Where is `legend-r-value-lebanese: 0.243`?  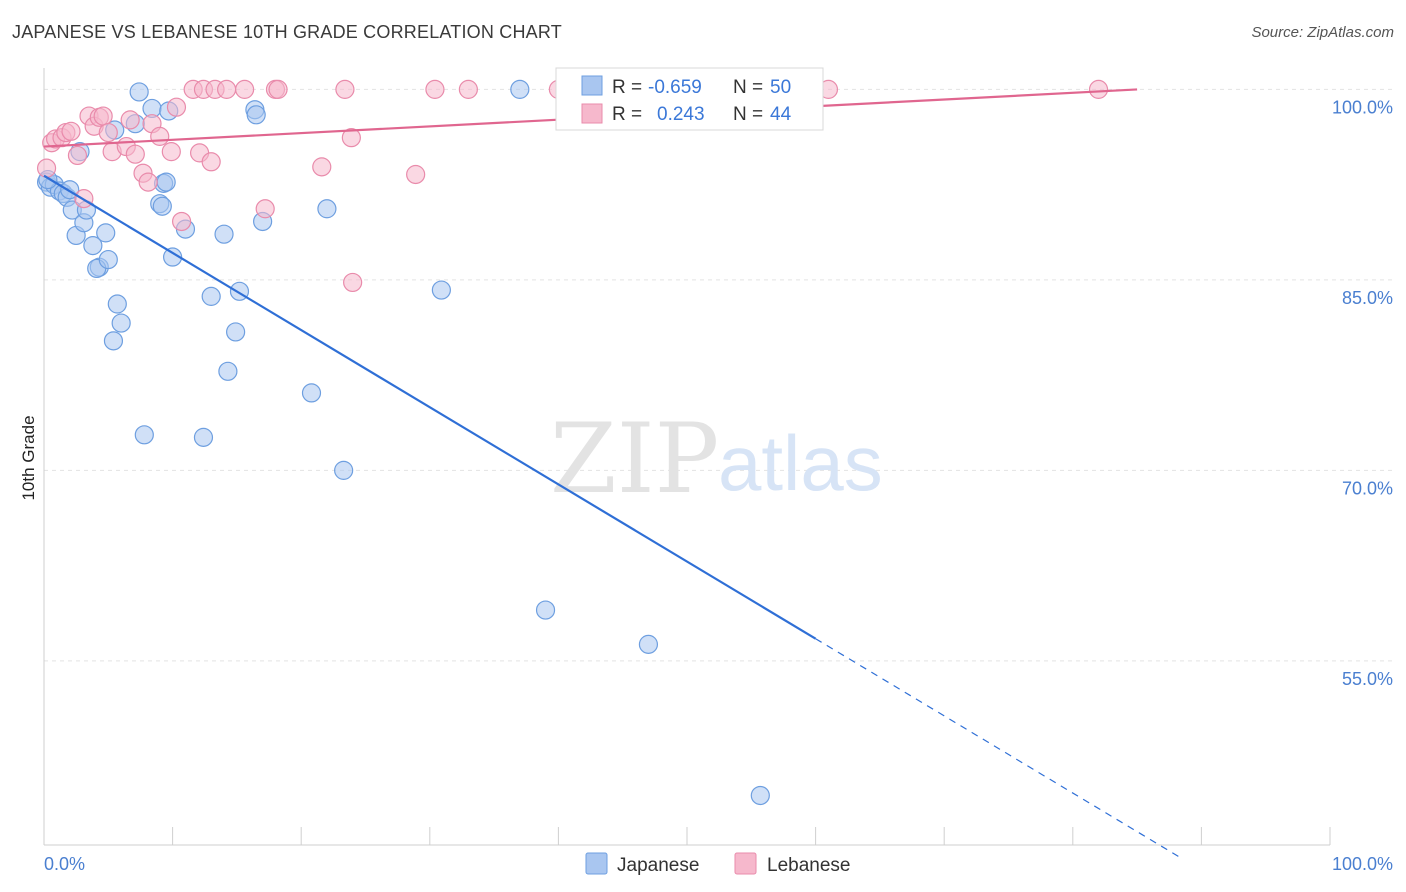 legend-r-value-lebanese: 0.243 is located at coordinates (681, 114).